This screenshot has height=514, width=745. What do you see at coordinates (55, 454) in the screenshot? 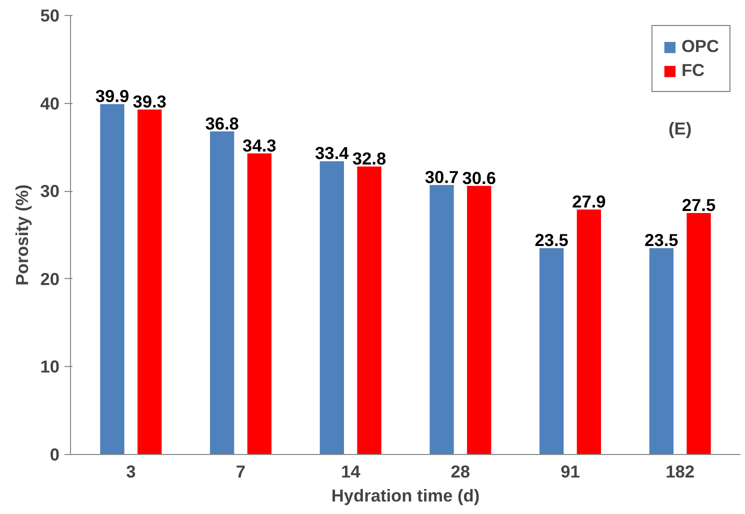
I see `y-tick-label: 0` at bounding box center [55, 454].